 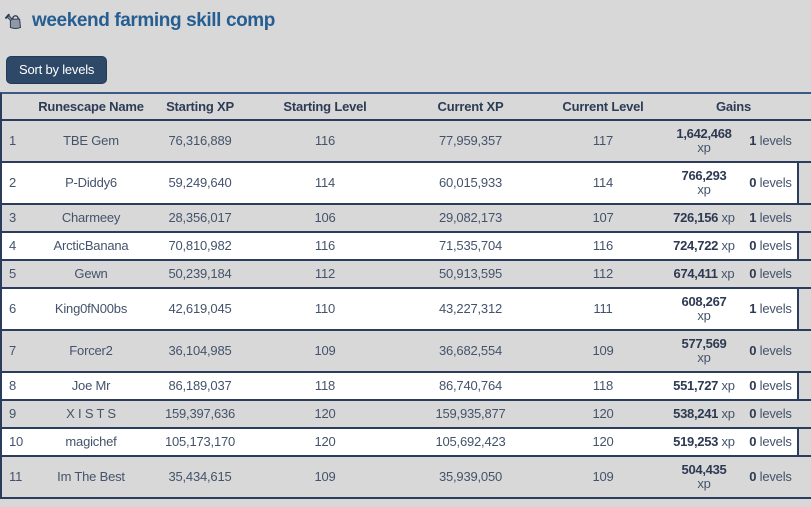 What do you see at coordinates (733, 309) in the screenshot?
I see `gains-cell: 608,267 xp 1 levels` at bounding box center [733, 309].